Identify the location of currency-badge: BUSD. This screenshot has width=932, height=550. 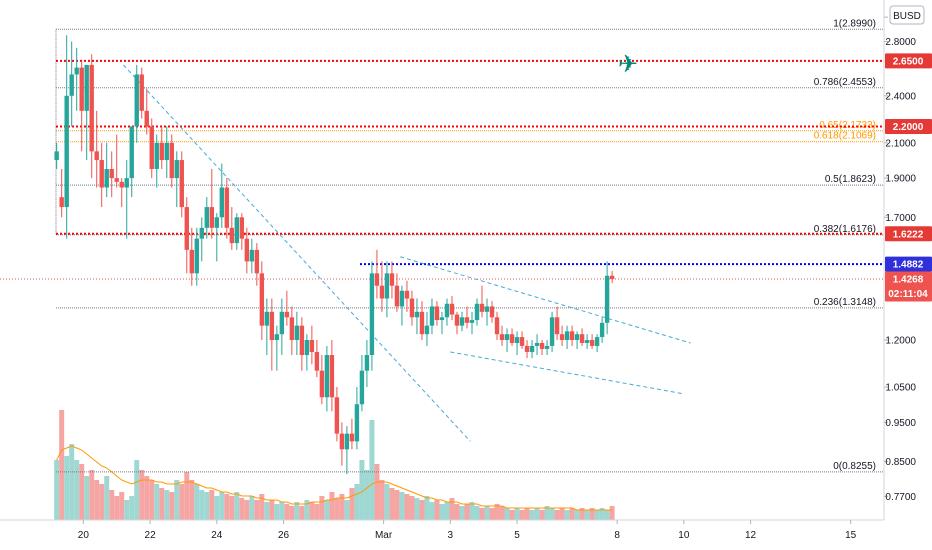
(907, 15).